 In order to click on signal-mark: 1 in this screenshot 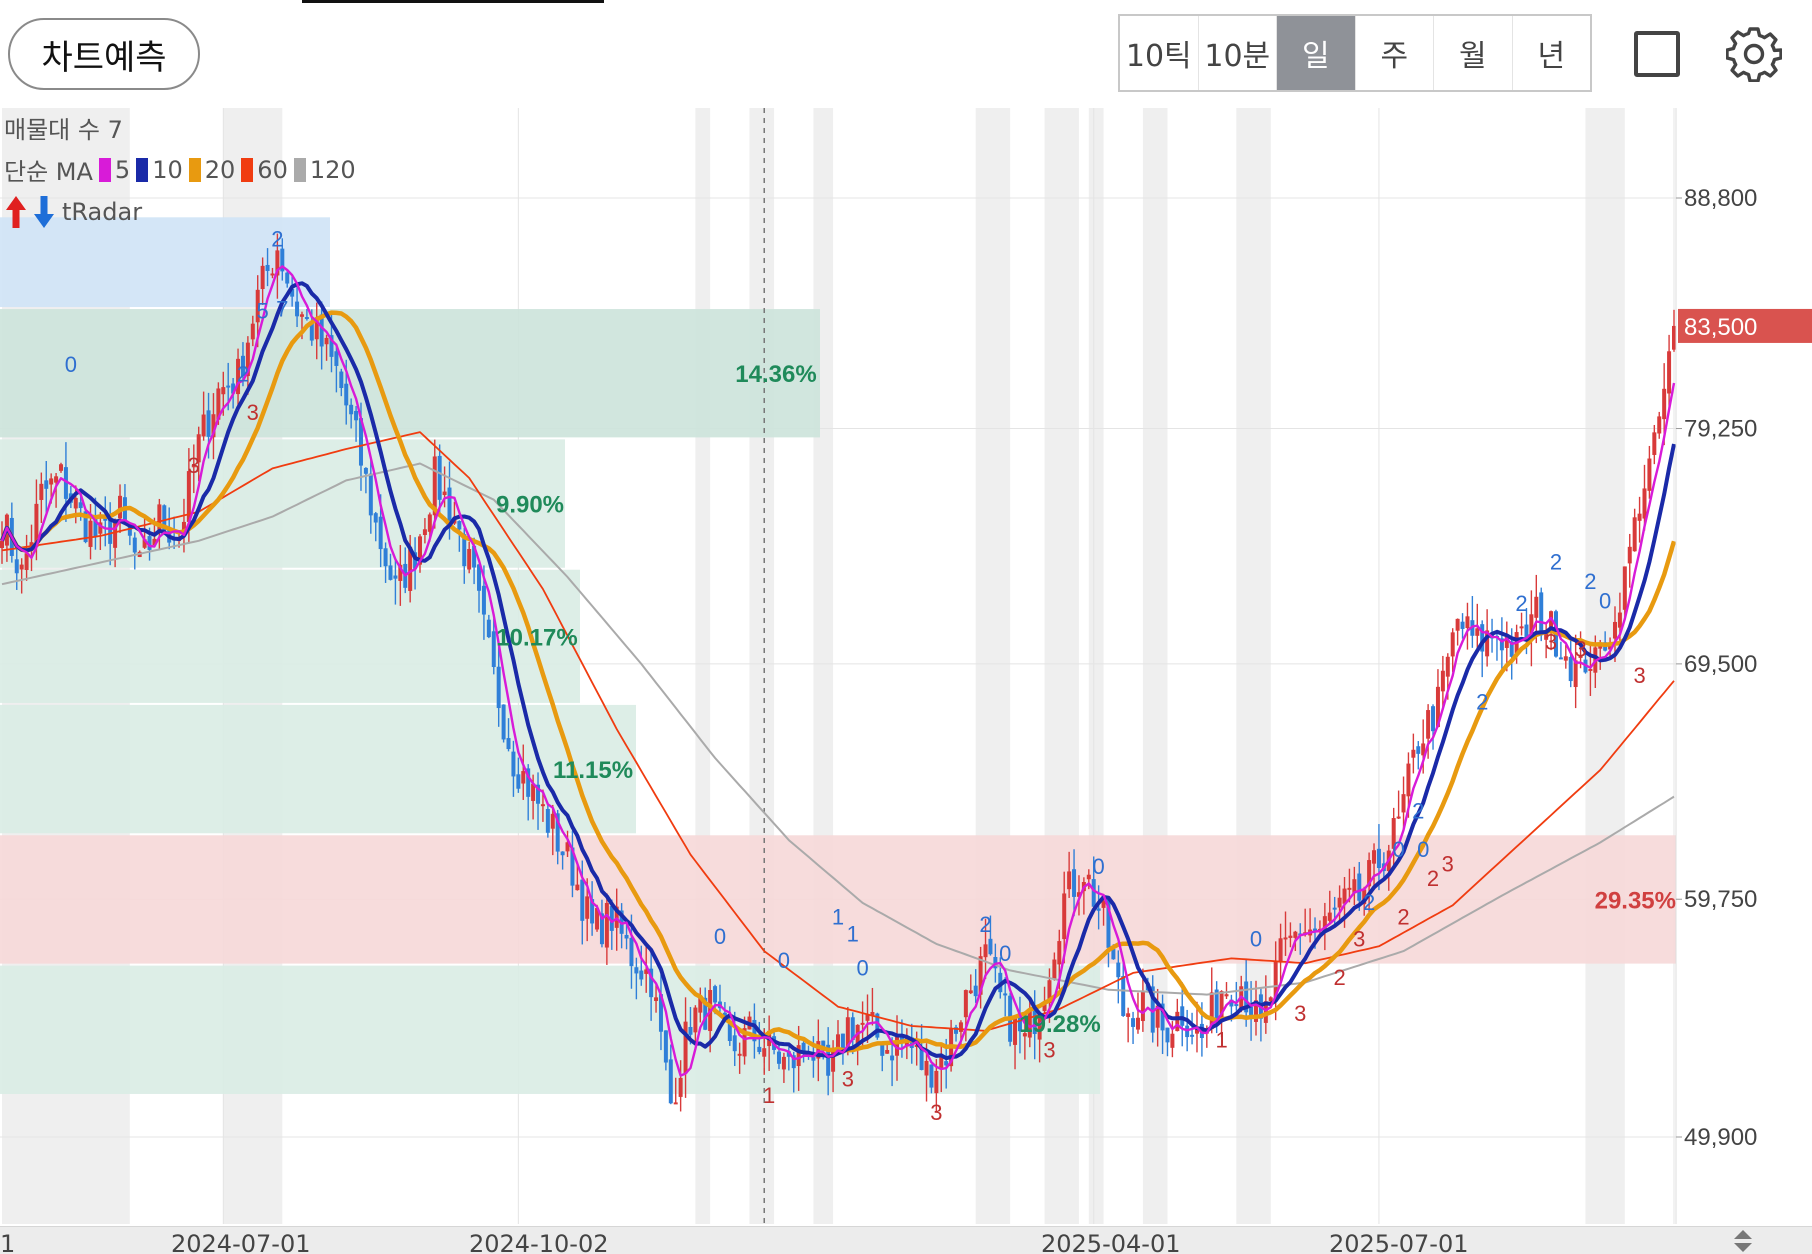, I will do `click(838, 917)`.